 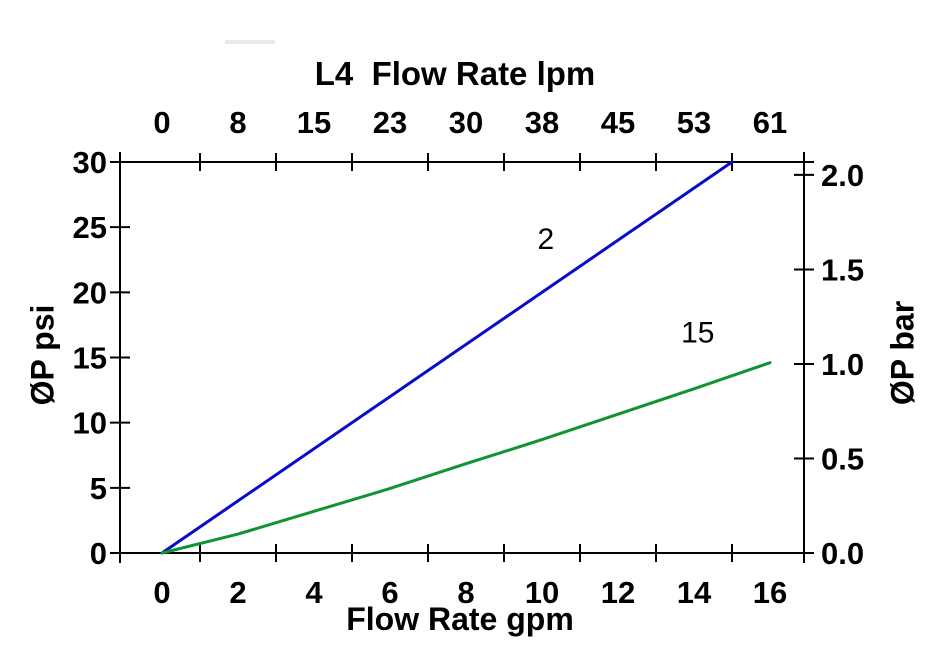 What do you see at coordinates (90, 423) in the screenshot?
I see `left-axis-tick-label: 10` at bounding box center [90, 423].